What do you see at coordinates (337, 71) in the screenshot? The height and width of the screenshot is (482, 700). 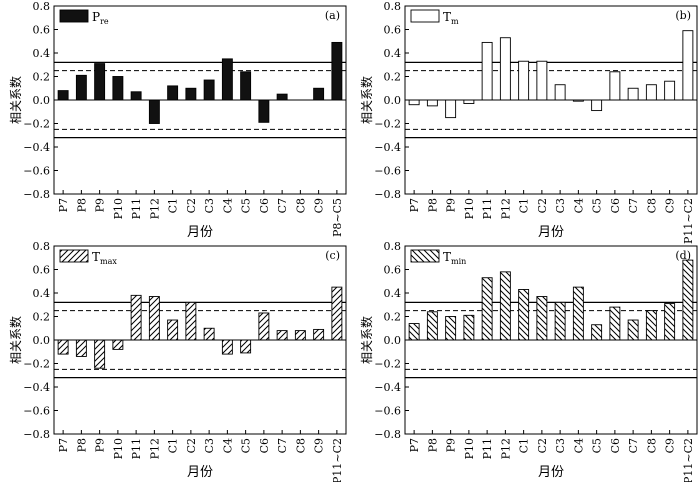 I see `bar-P8~C5` at bounding box center [337, 71].